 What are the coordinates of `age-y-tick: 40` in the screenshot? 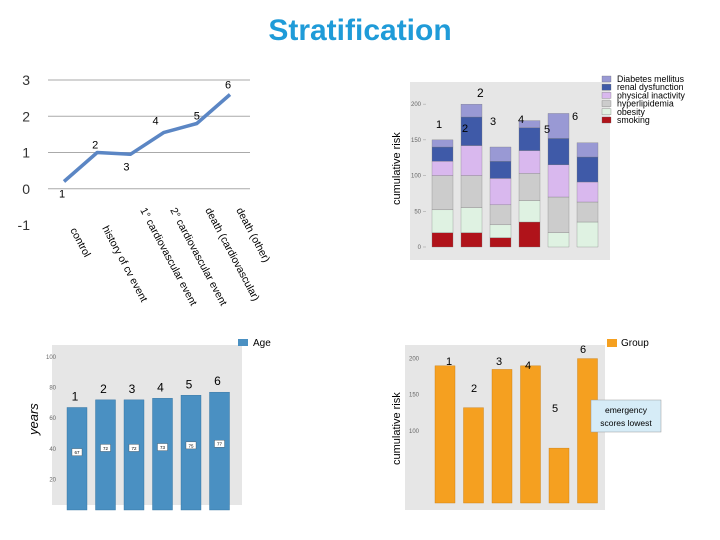 It's located at (52, 450).